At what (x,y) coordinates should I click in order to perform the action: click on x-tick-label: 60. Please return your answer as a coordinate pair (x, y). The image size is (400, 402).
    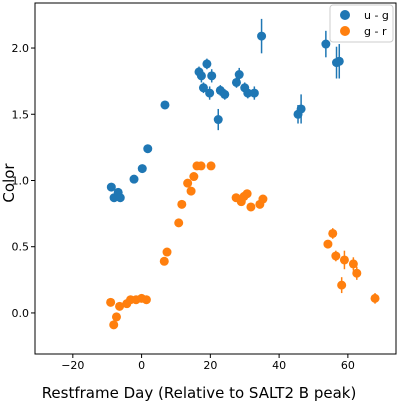
    Looking at the image, I should click on (348, 365).